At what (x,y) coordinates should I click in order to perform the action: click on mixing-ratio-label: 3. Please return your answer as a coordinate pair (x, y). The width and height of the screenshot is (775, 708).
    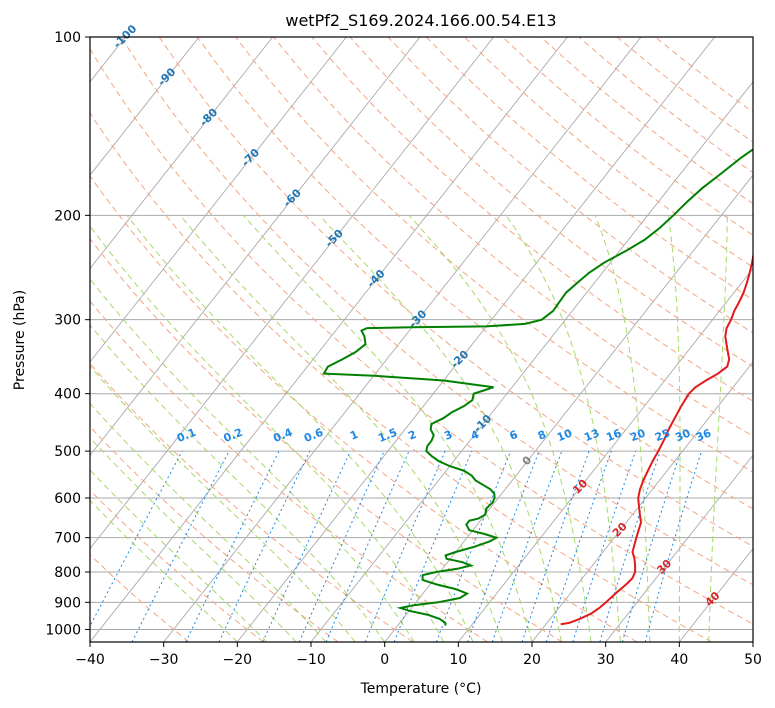
    Looking at the image, I should click on (448, 435).